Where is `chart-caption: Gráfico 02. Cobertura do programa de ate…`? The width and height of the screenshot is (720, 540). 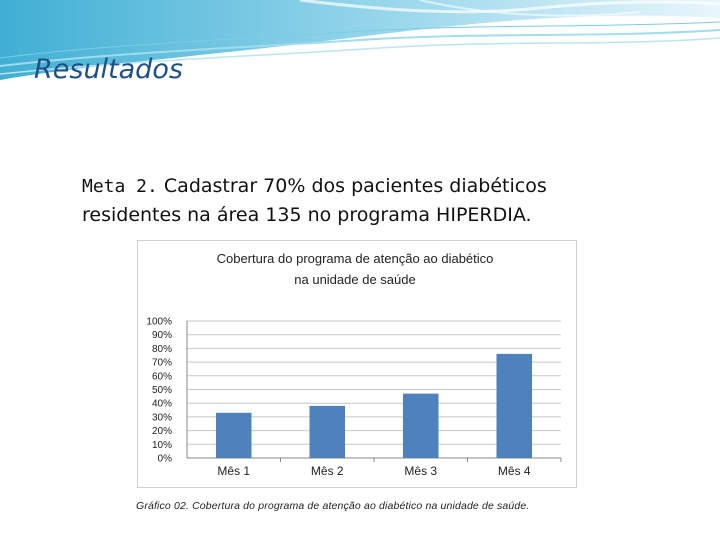
chart-caption: Gráfico 02. Cobertura do programa de ate… is located at coordinates (333, 506).